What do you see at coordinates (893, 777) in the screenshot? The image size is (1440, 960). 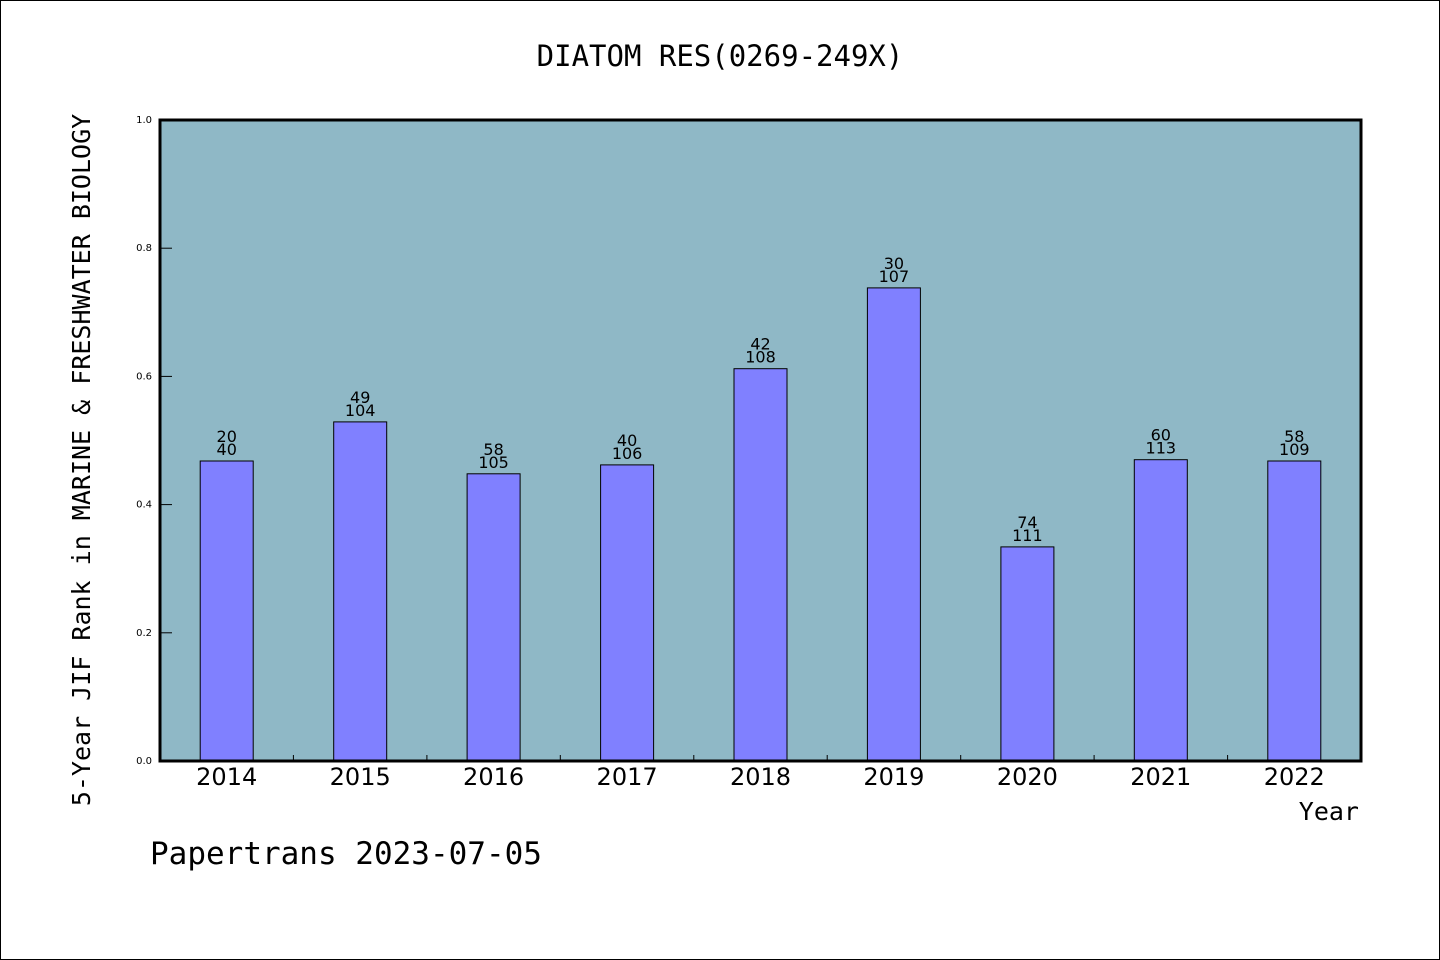 I see `x-tick-label-2019: 2019` at bounding box center [893, 777].